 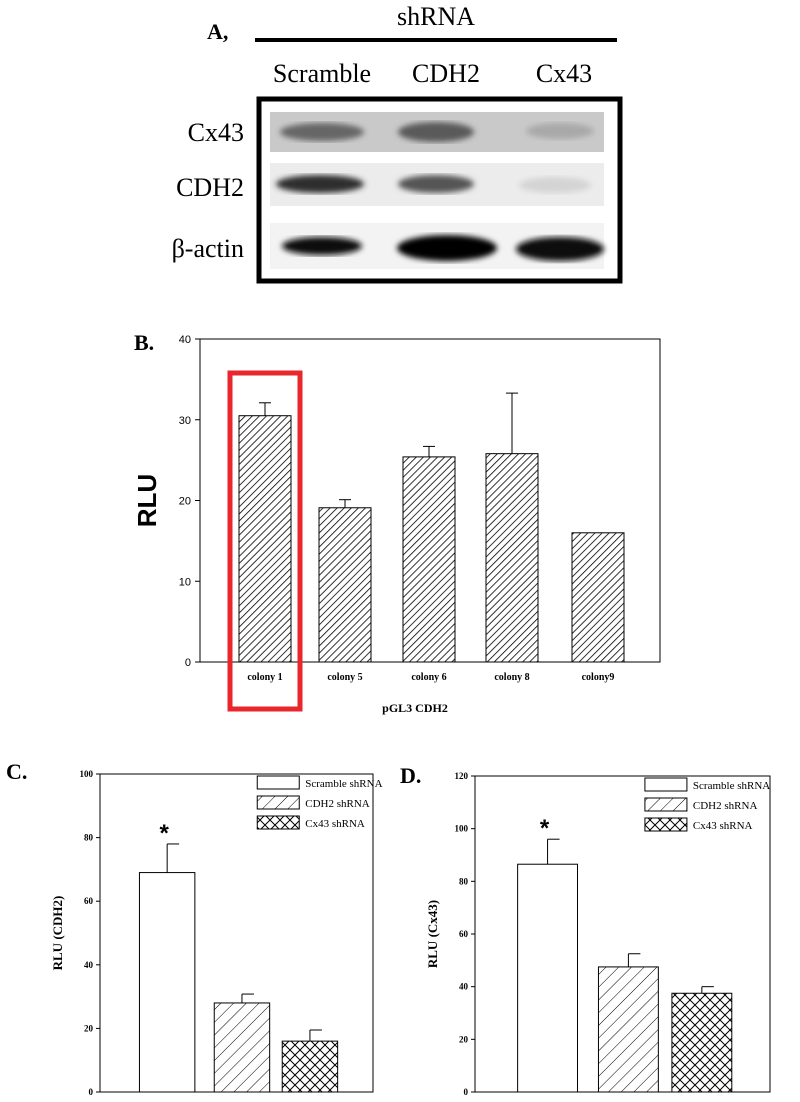 I want to click on highlight-box, so click(x=265, y=541).